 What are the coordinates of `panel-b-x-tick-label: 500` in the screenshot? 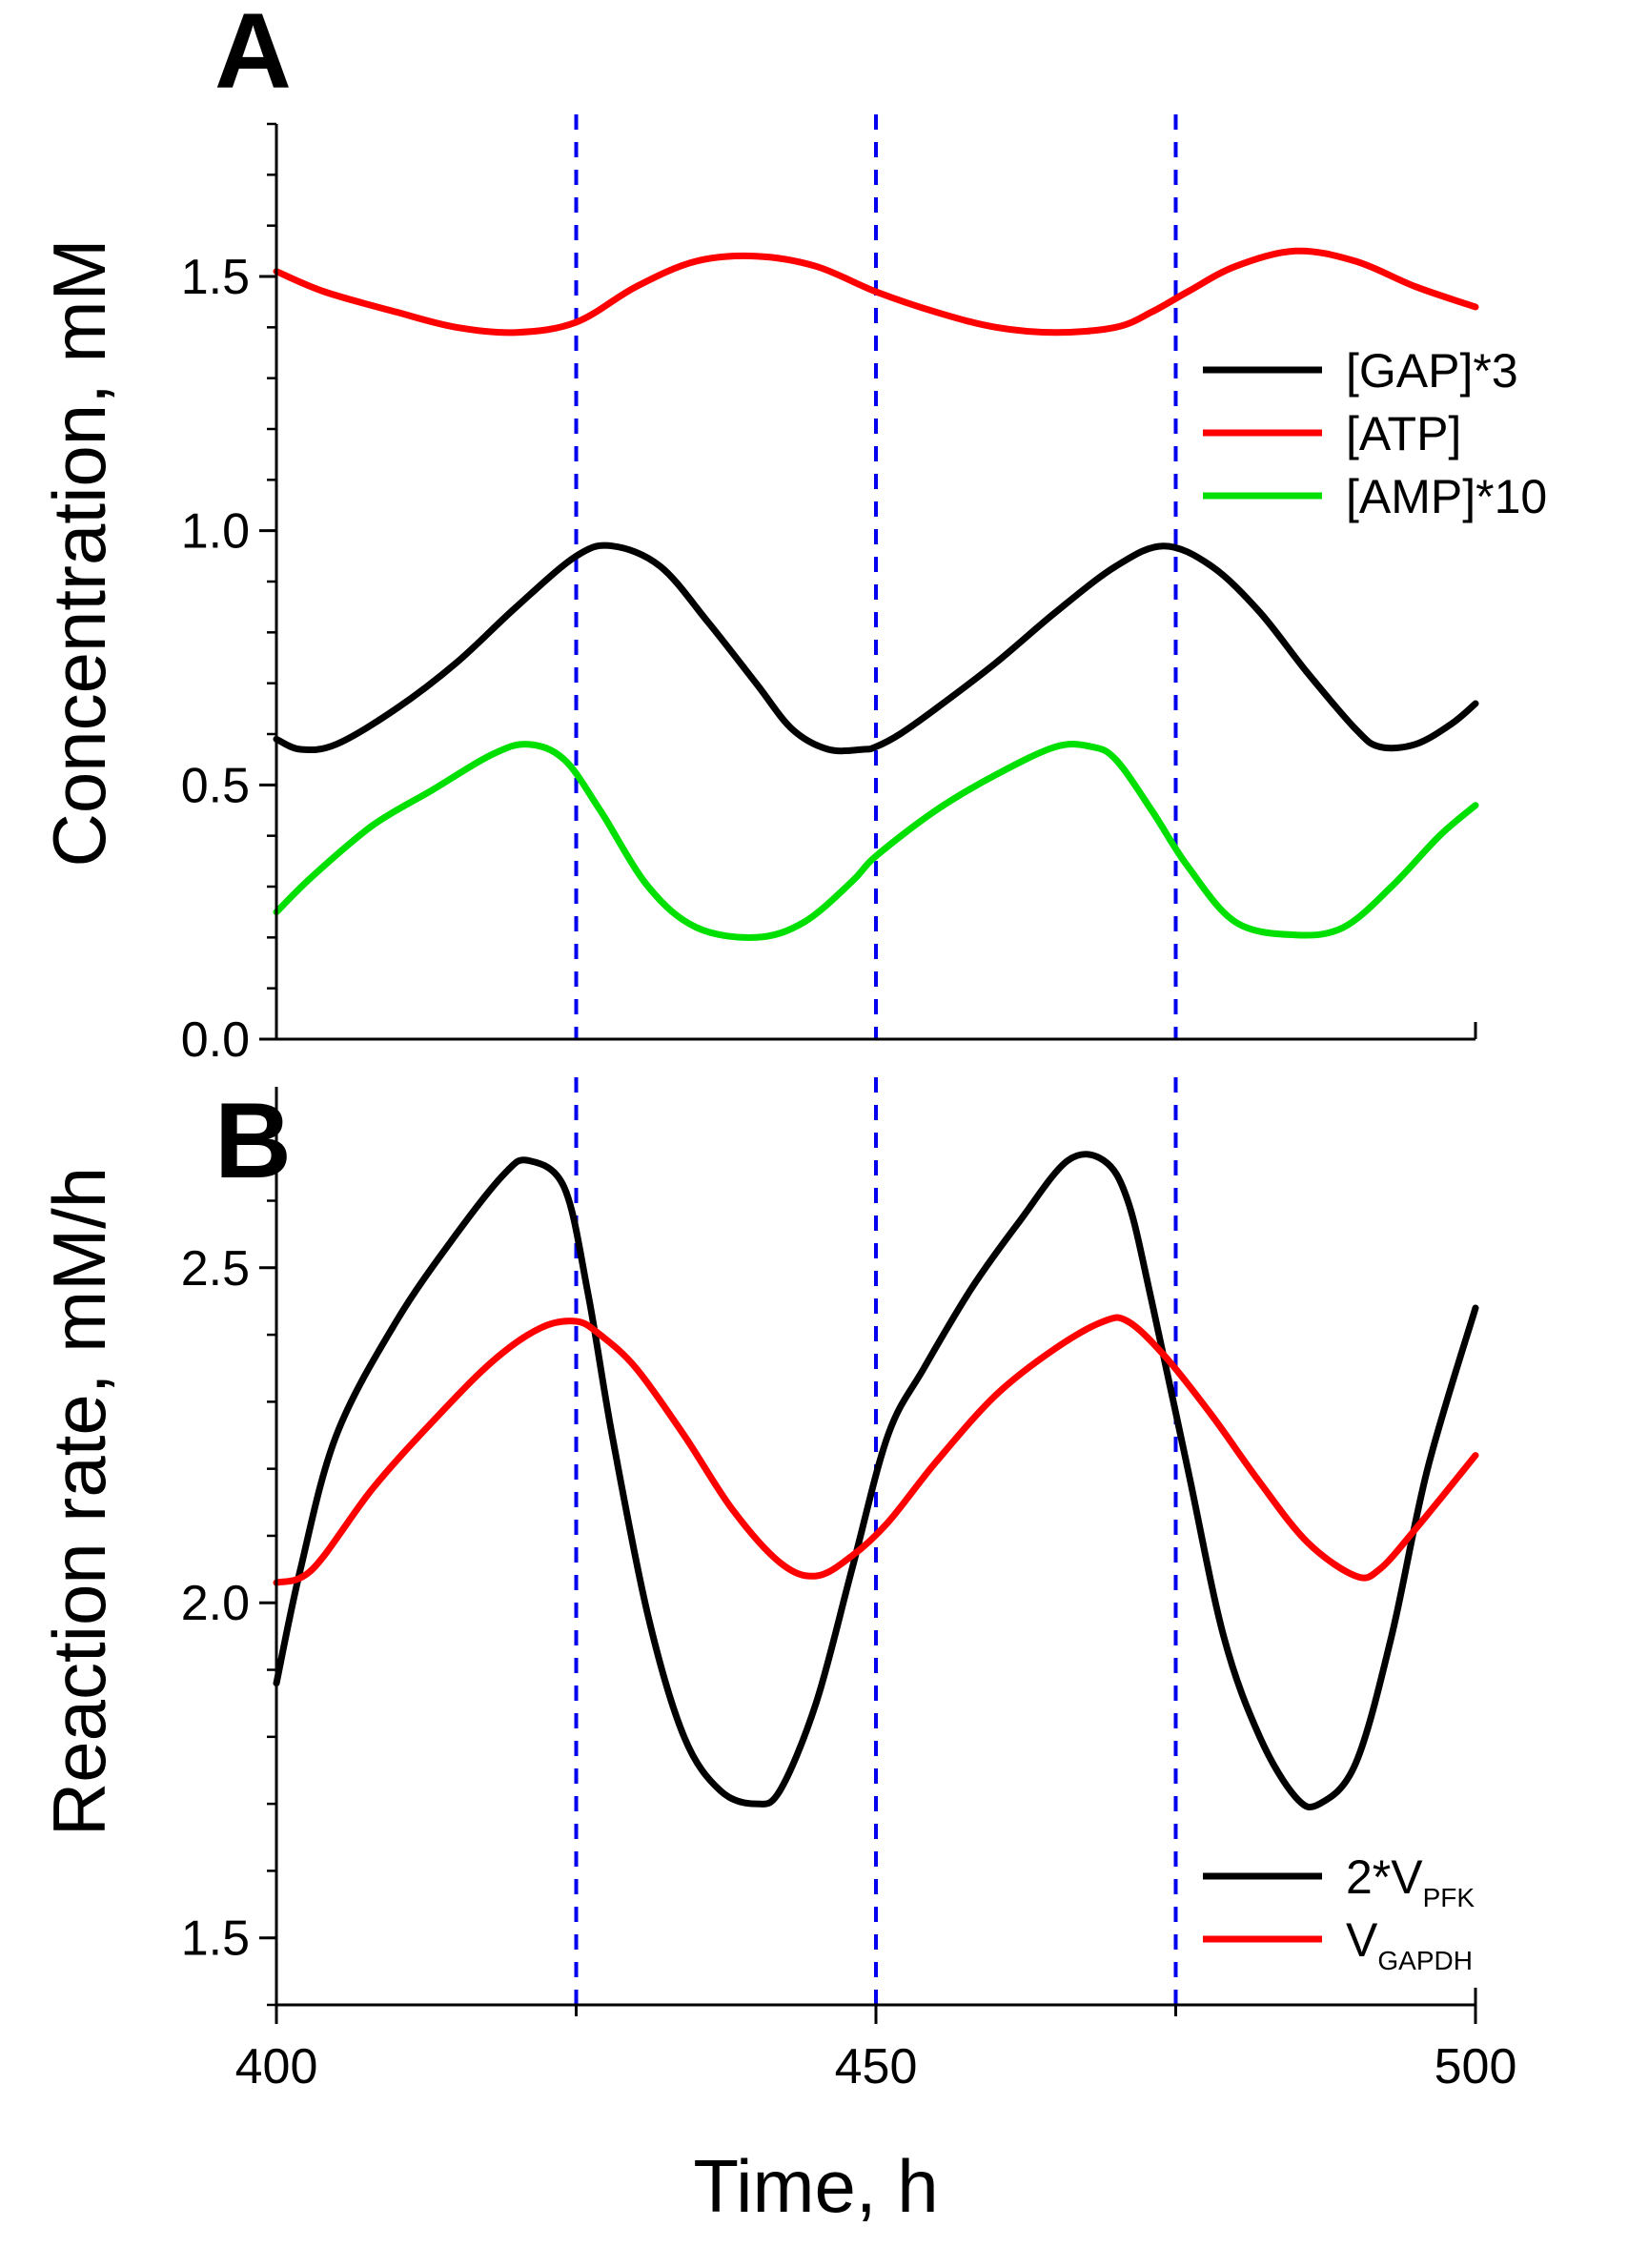 It's located at (1476, 2066).